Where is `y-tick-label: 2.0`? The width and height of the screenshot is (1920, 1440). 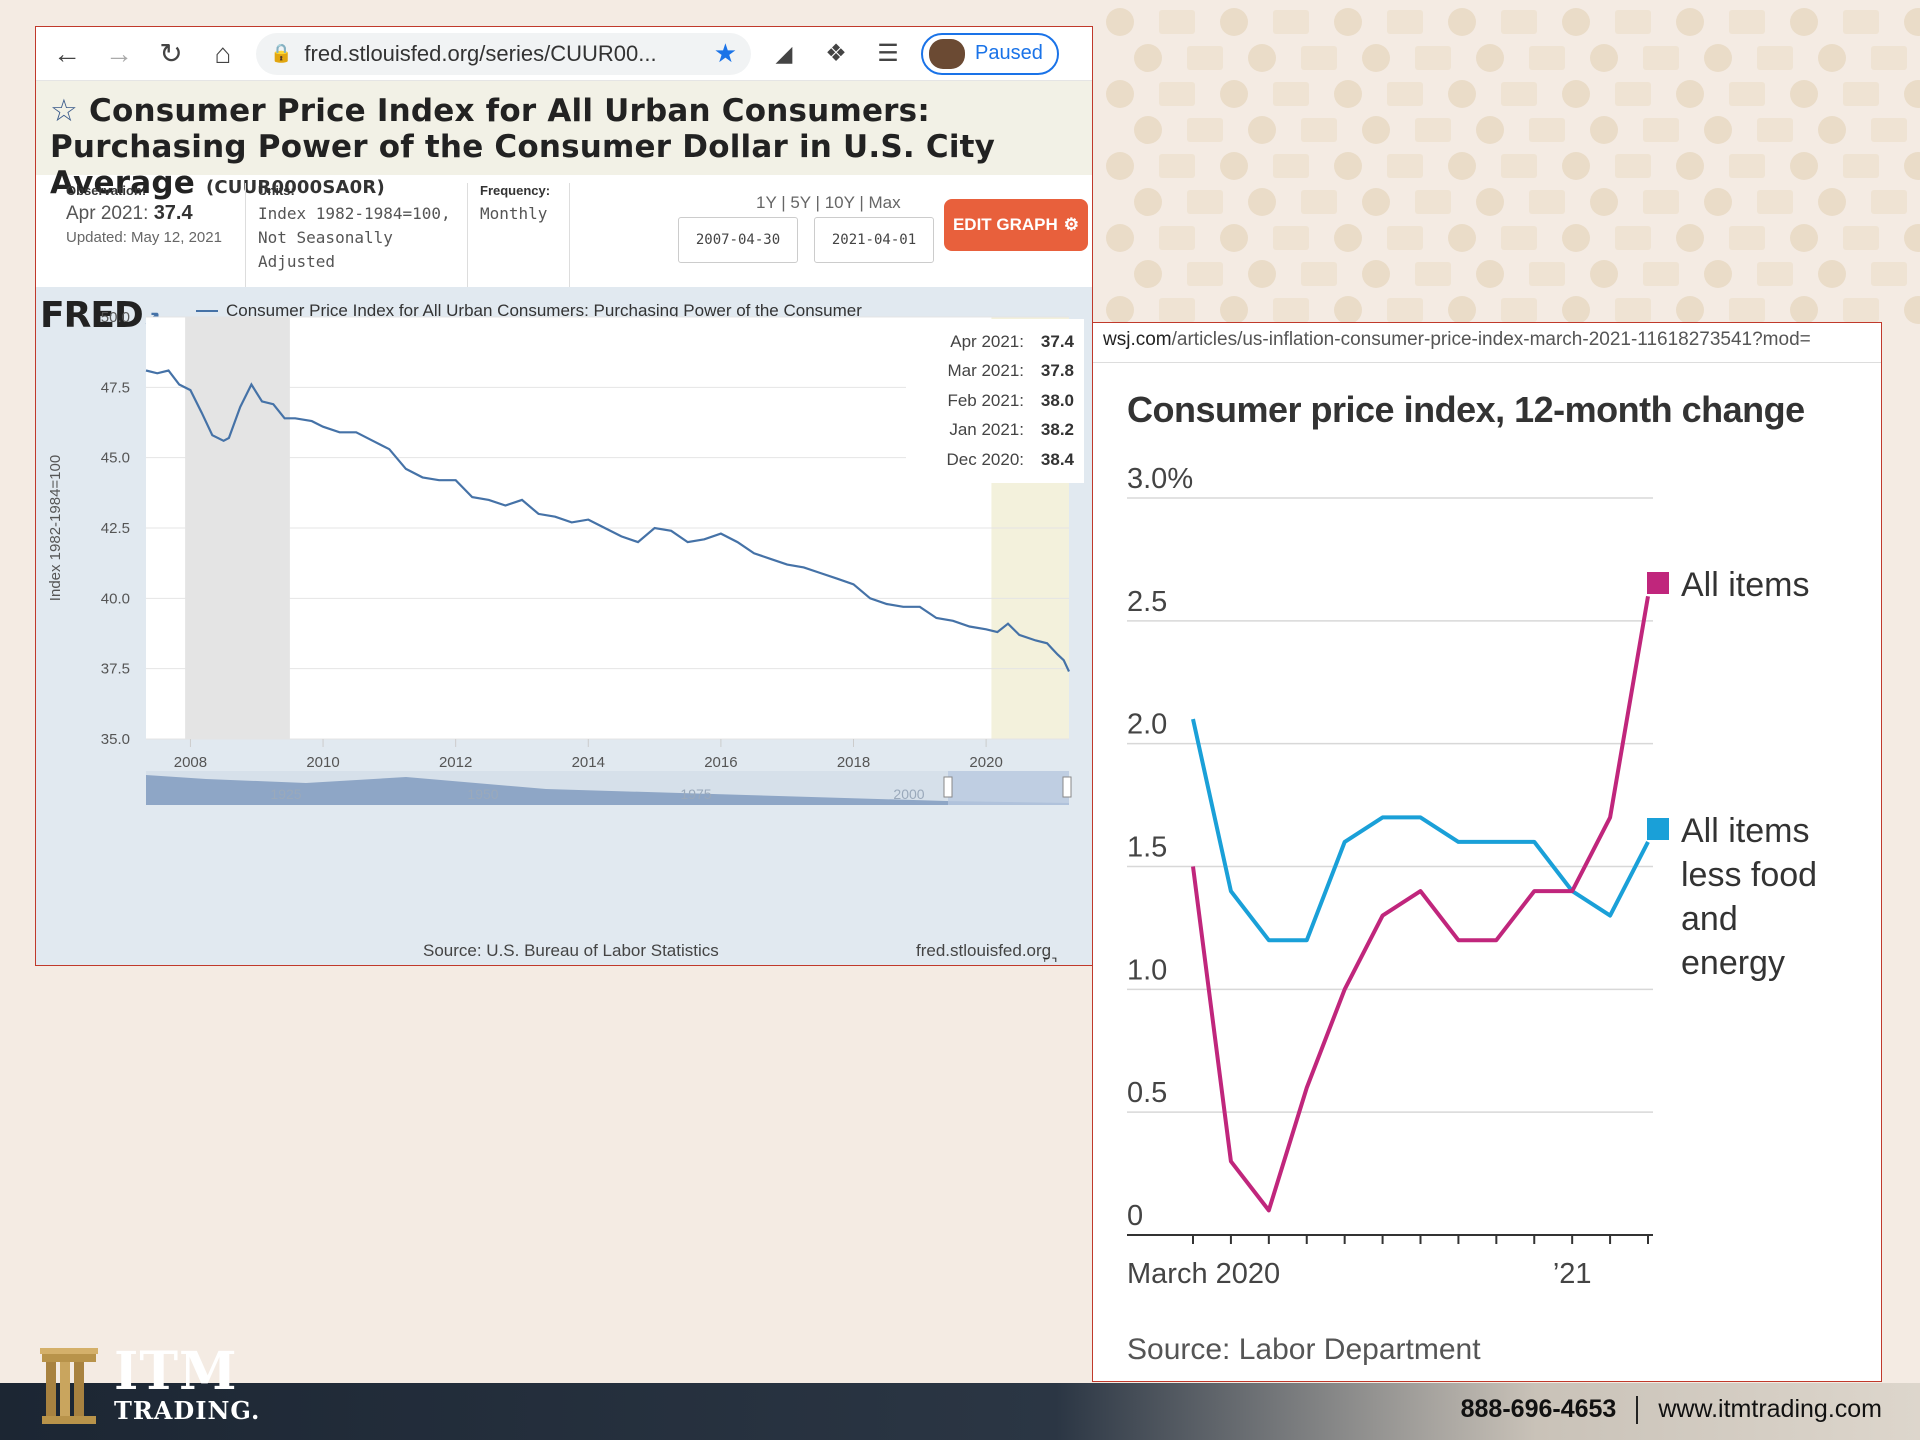
y-tick-label: 2.0 is located at coordinates (1147, 725).